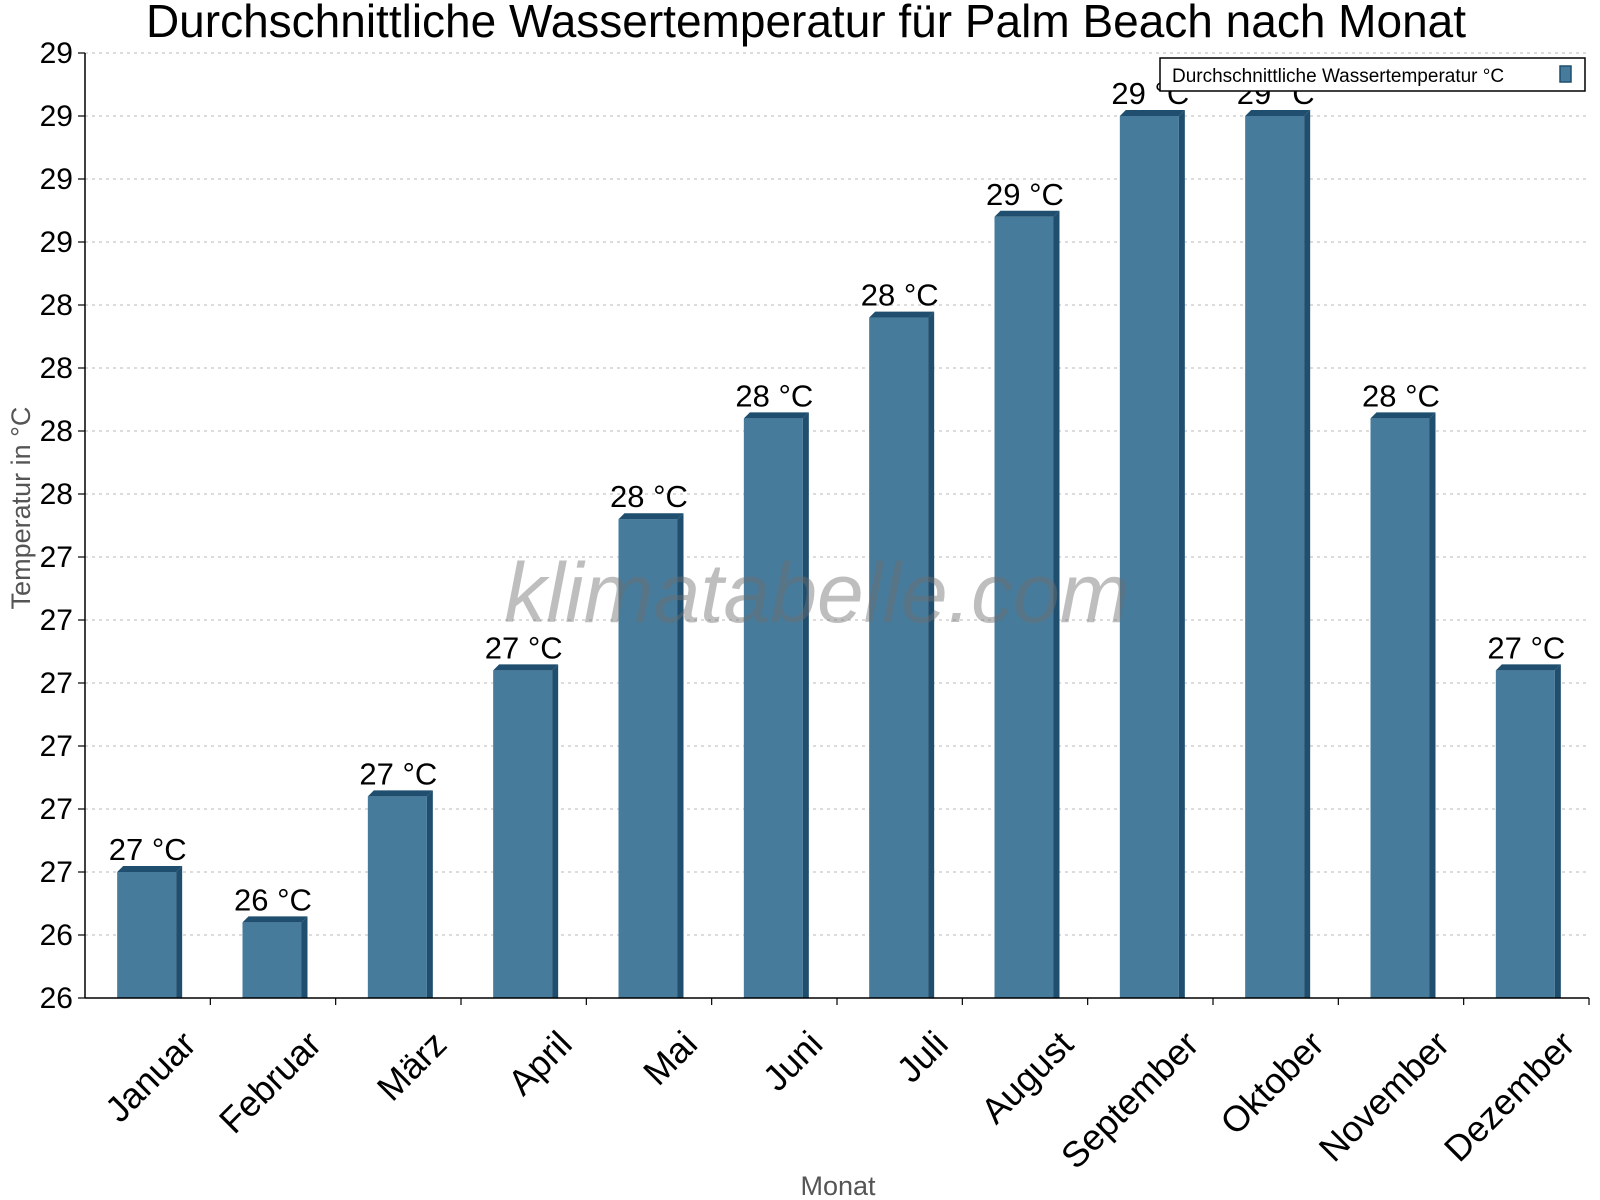  What do you see at coordinates (1027, 1077) in the screenshot?
I see `x-tick-label: August` at bounding box center [1027, 1077].